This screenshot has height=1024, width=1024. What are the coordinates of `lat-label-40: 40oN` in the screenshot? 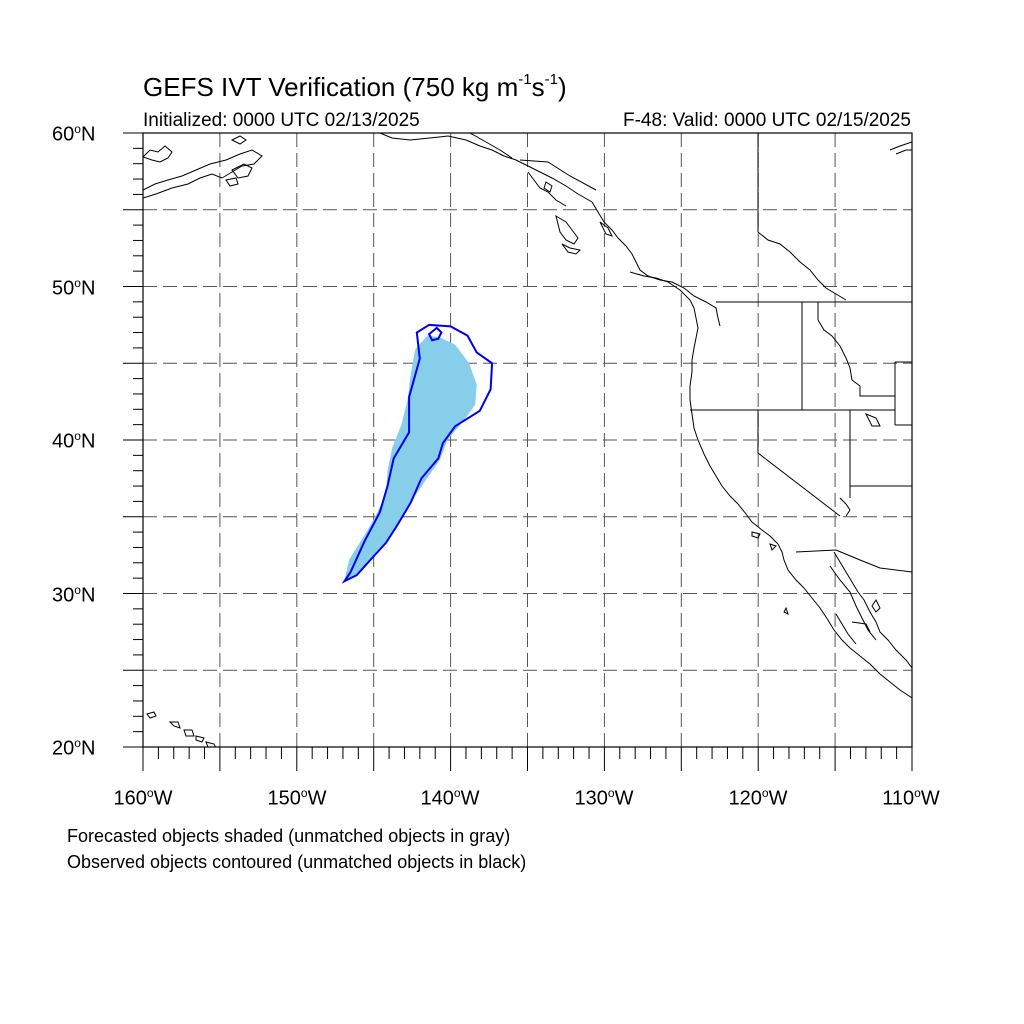 It's located at (74, 441).